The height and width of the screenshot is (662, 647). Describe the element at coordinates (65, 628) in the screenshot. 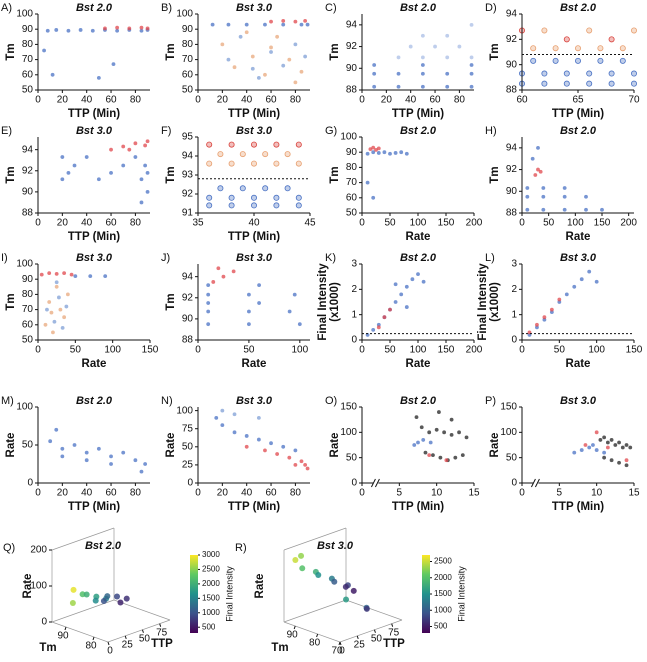

I see `z-tick` at that location.